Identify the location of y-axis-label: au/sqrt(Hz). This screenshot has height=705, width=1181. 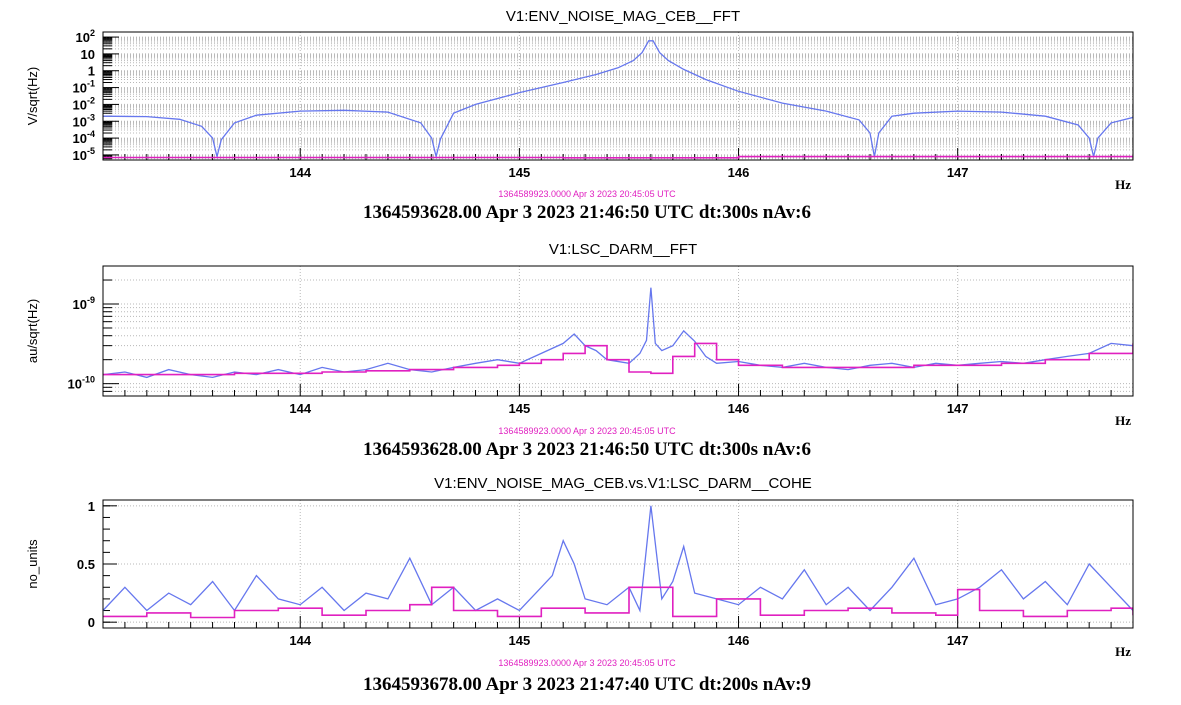
(32, 331).